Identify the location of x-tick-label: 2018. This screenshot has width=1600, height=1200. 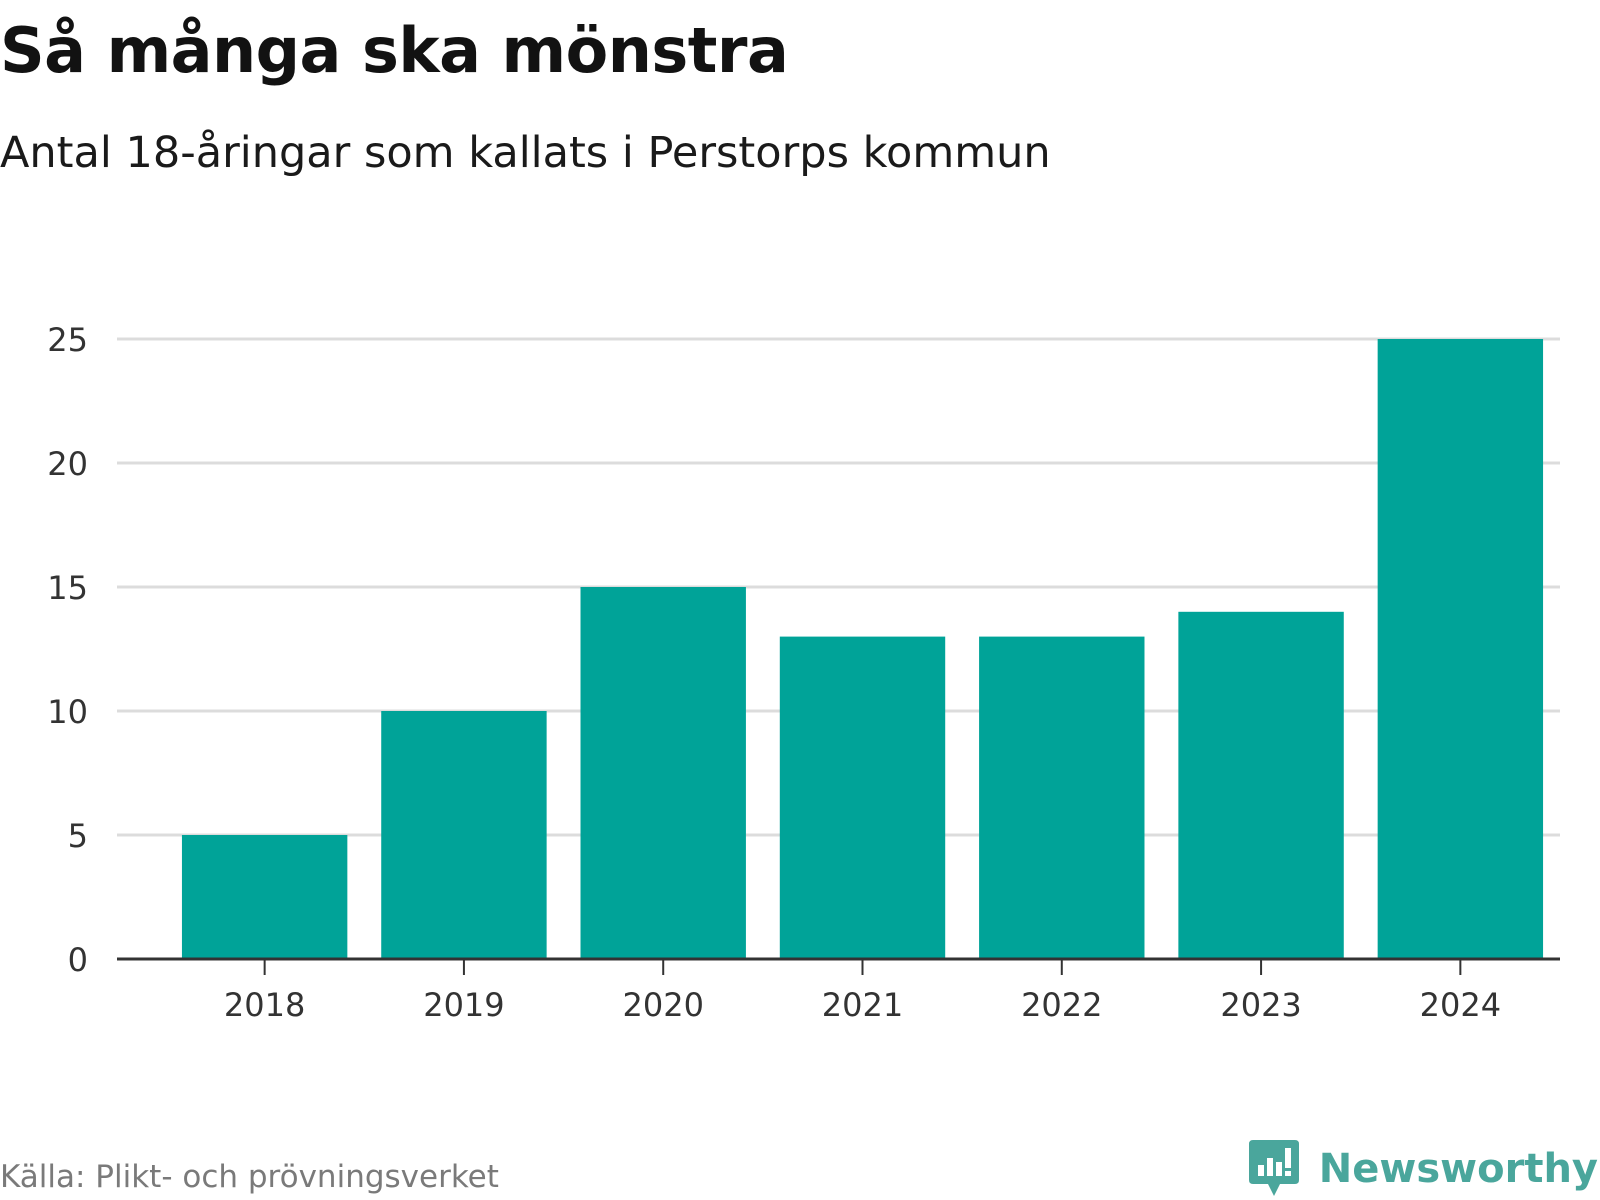
(264, 1005).